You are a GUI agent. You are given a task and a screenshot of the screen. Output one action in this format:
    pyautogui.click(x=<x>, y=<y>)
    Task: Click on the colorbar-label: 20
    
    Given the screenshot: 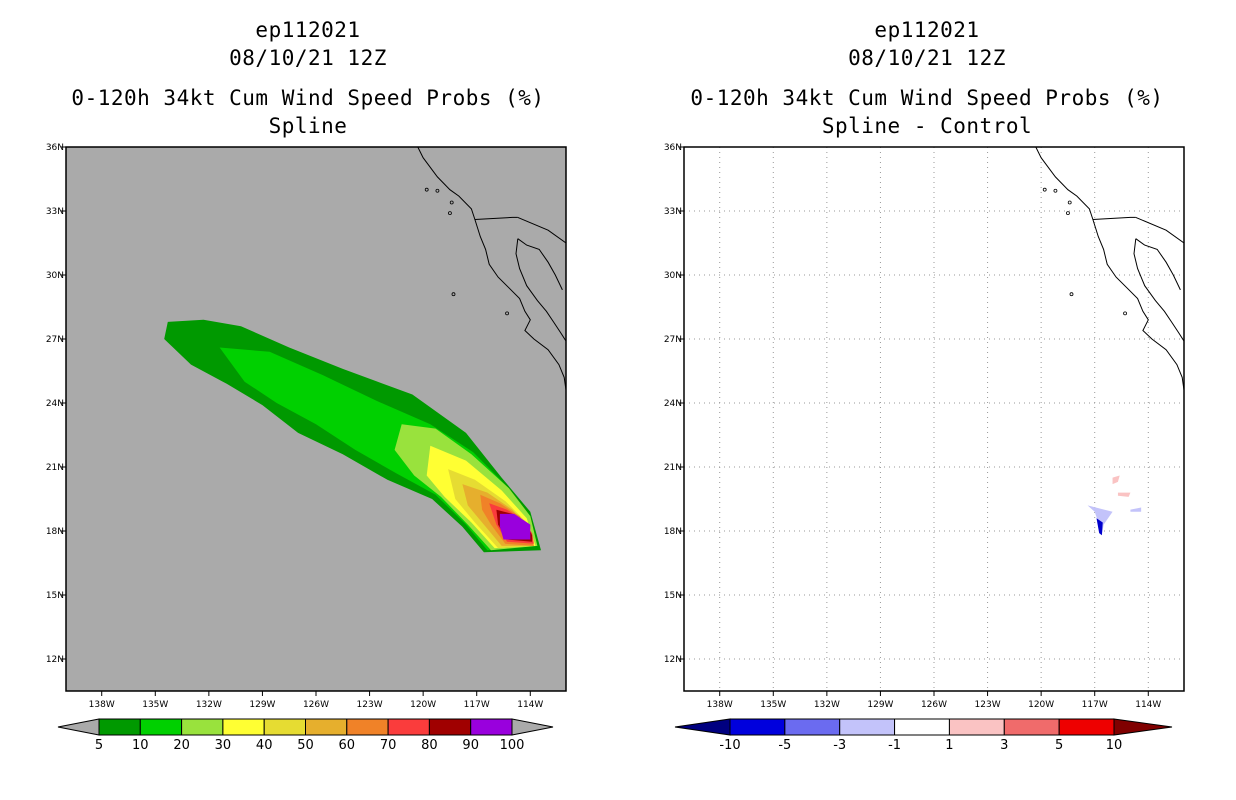 What is the action you would take?
    pyautogui.click(x=181, y=745)
    